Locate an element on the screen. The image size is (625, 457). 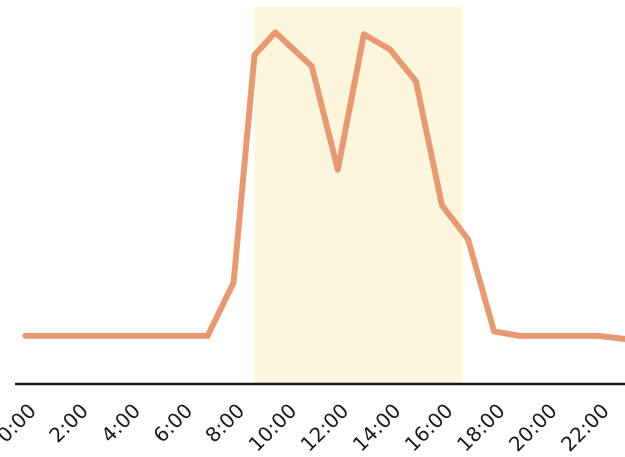
x-tick-label: 14:00 is located at coordinates (377, 428).